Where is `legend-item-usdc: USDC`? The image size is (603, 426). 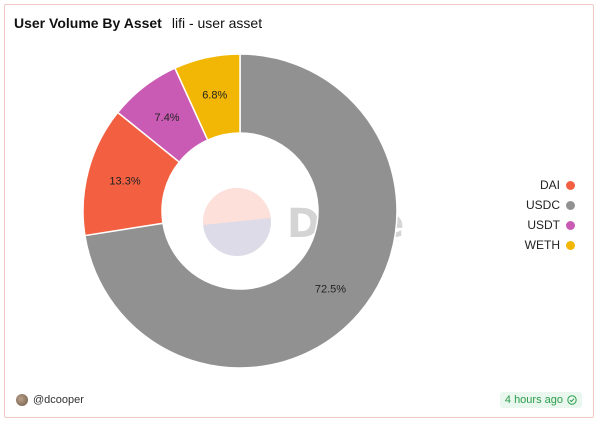 legend-item-usdc: USDC is located at coordinates (550, 205).